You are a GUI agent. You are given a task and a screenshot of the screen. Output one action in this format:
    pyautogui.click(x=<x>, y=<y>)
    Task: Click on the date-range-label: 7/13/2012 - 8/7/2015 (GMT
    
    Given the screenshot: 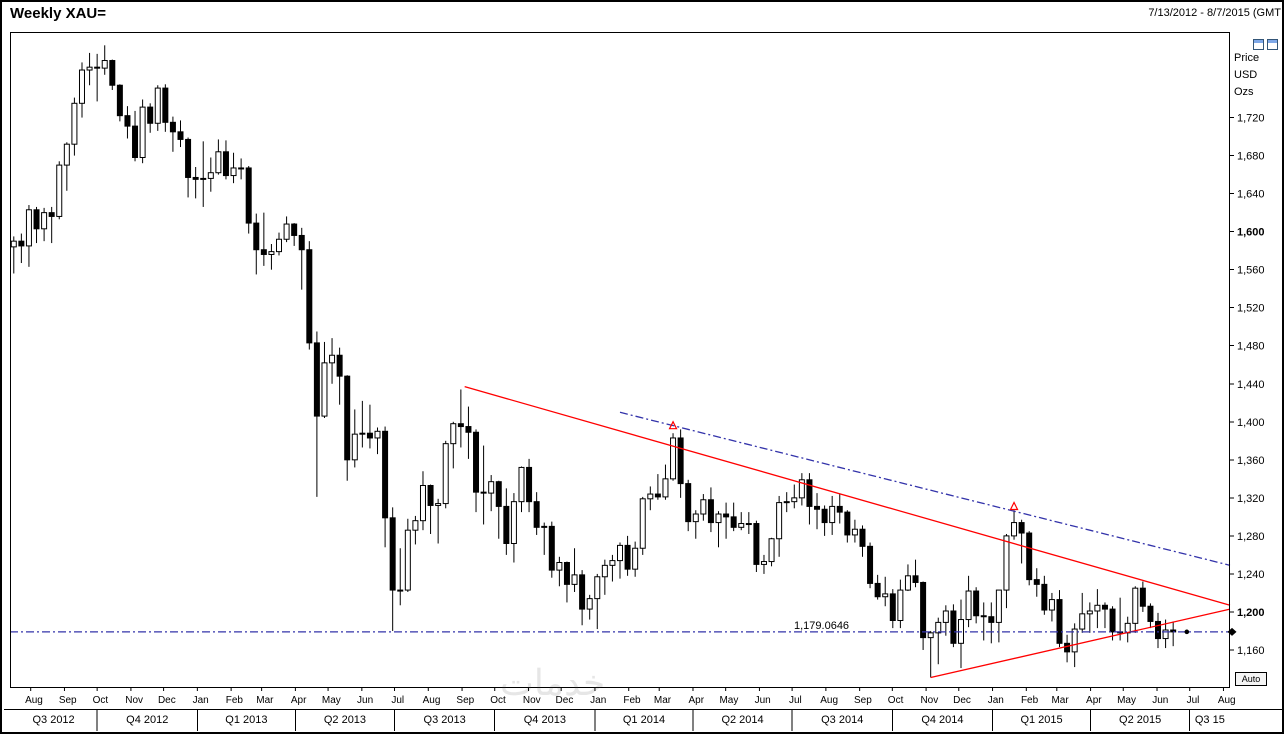 What is the action you would take?
    pyautogui.click(x=1214, y=13)
    